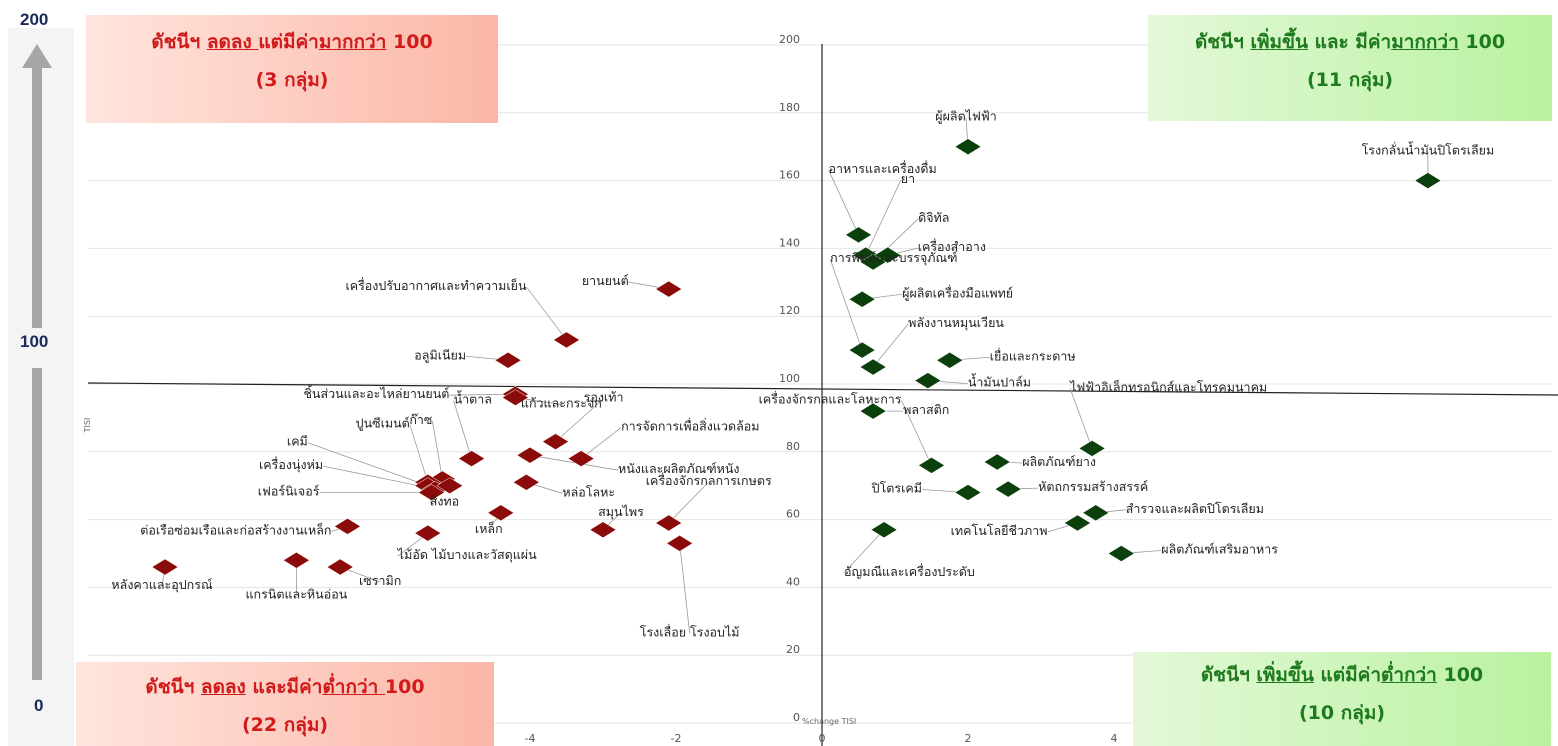 This screenshot has width=1558, height=746. What do you see at coordinates (829, 721) in the screenshot?
I see `x-axis-title: %change TISI` at bounding box center [829, 721].